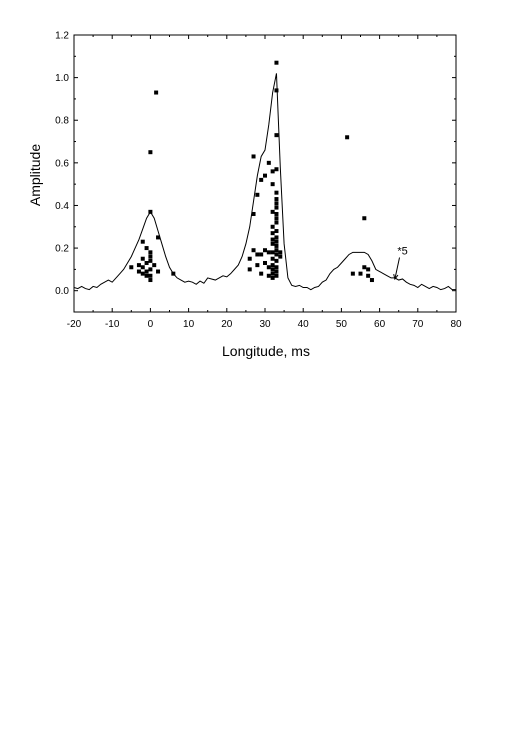 This screenshot has width=523, height=739. Describe the element at coordinates (342, 324) in the screenshot. I see `x-tick-label: 50` at that location.